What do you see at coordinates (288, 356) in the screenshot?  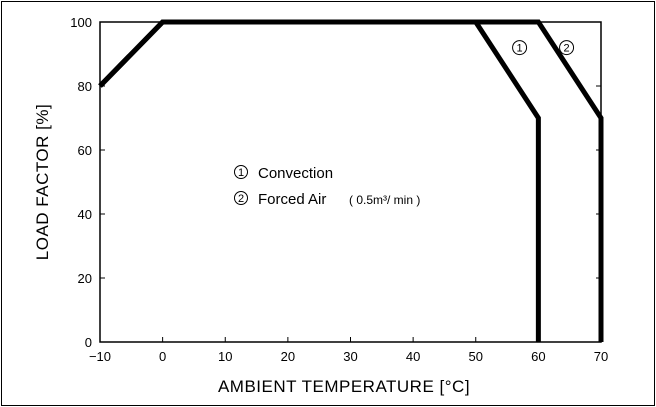 I see `x-tick-label: 20` at bounding box center [288, 356].